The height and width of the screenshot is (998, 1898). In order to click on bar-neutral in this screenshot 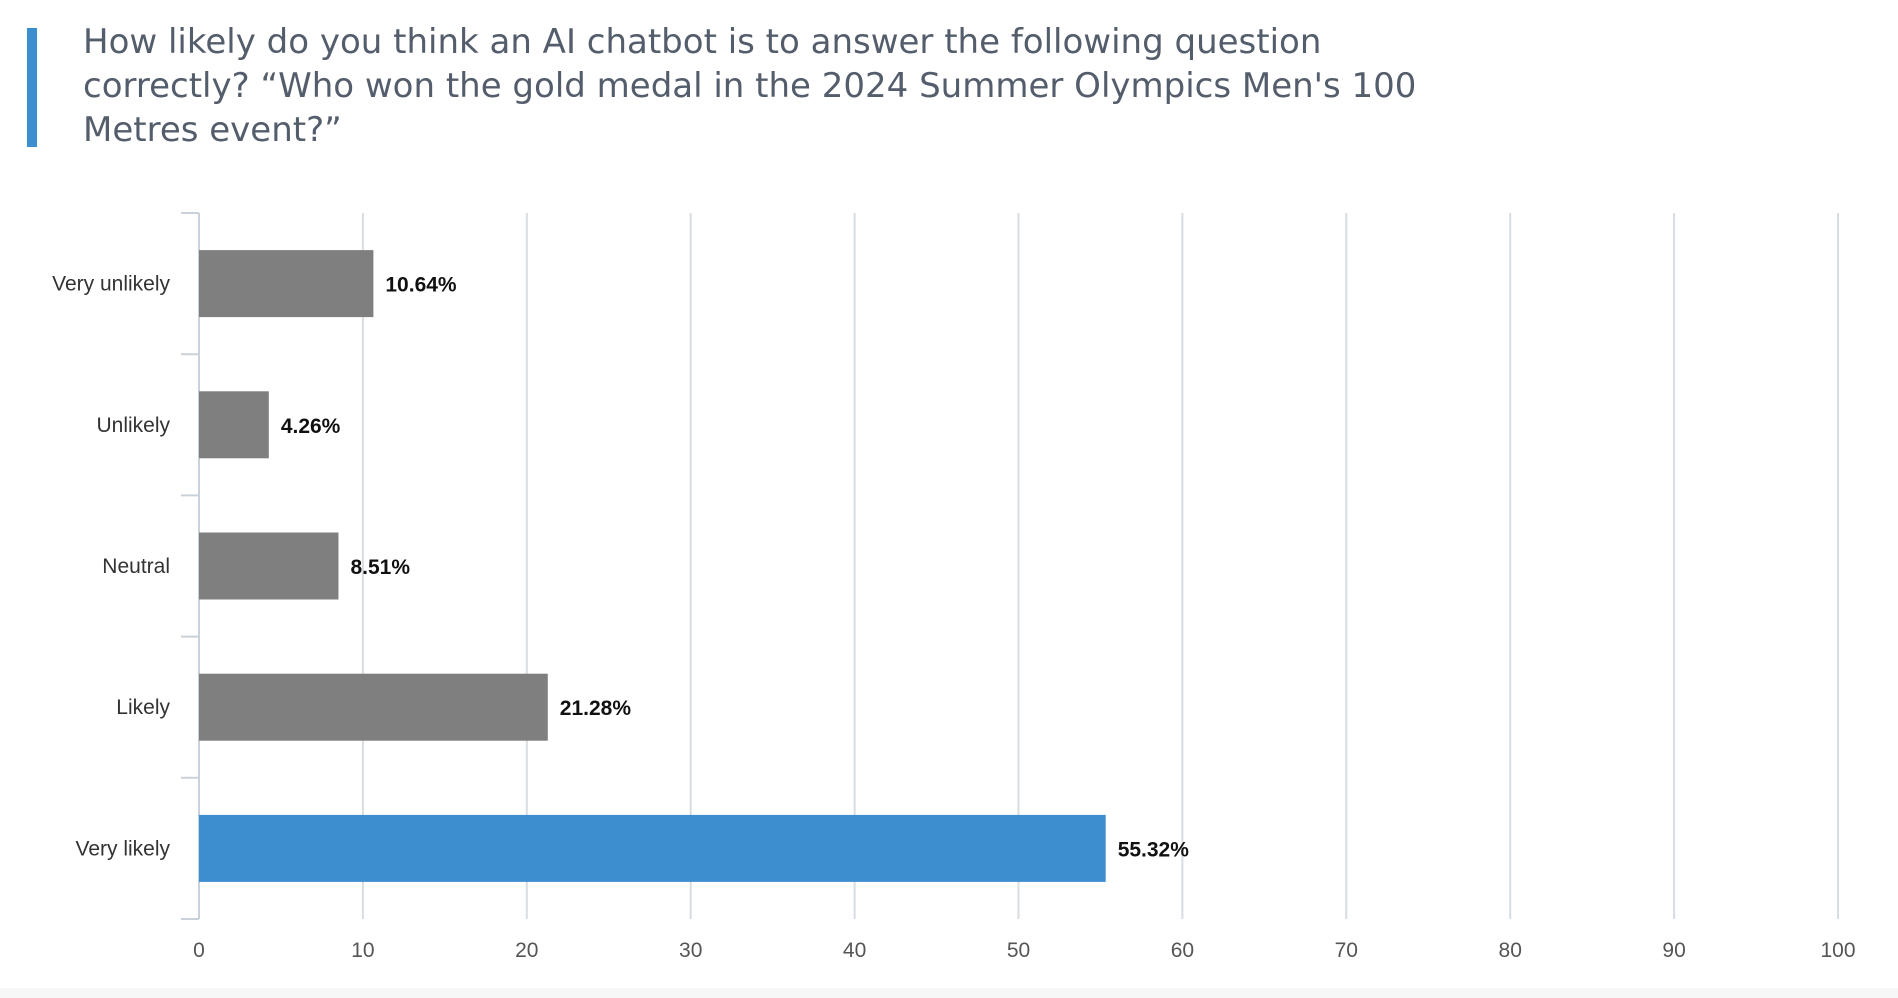, I will do `click(269, 566)`.